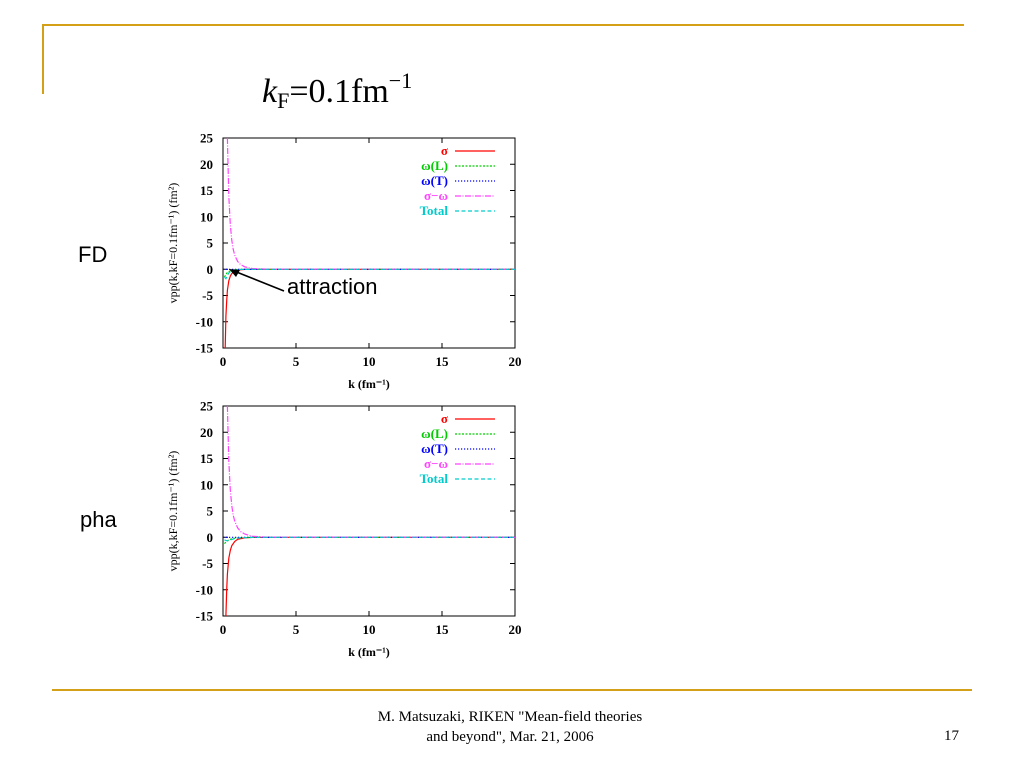 Image resolution: width=1024 pixels, height=768 pixels. What do you see at coordinates (93, 254) in the screenshot?
I see `panel-label-fd: FD` at bounding box center [93, 254].